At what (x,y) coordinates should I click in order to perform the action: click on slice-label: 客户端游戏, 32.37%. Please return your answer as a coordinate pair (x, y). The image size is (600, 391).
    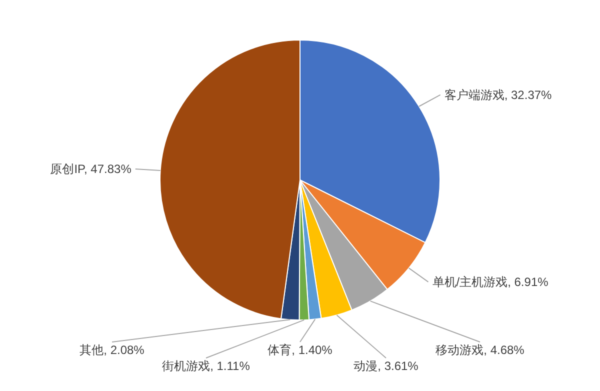
    Looking at the image, I should click on (498, 95).